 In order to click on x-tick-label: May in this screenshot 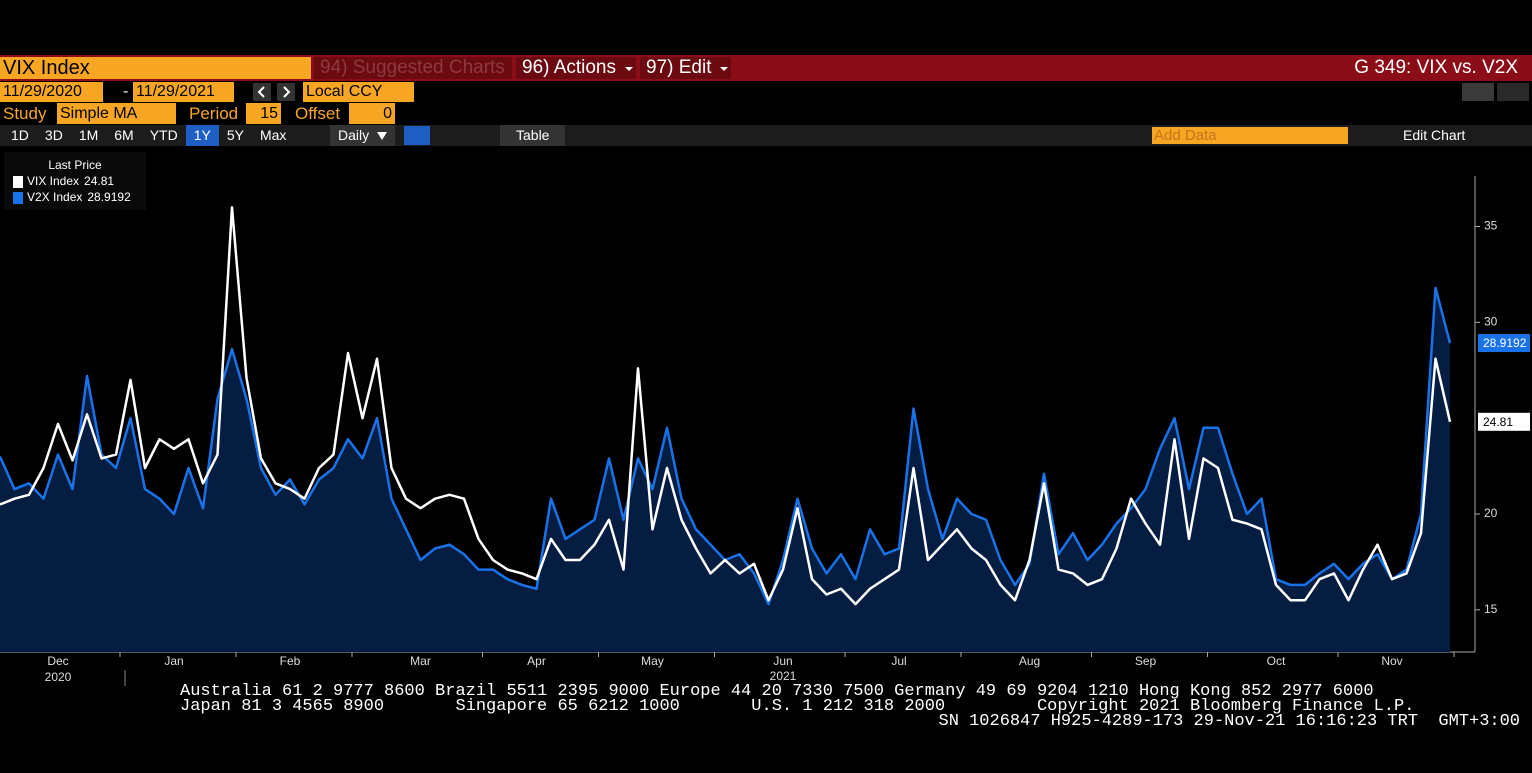, I will do `click(652, 661)`.